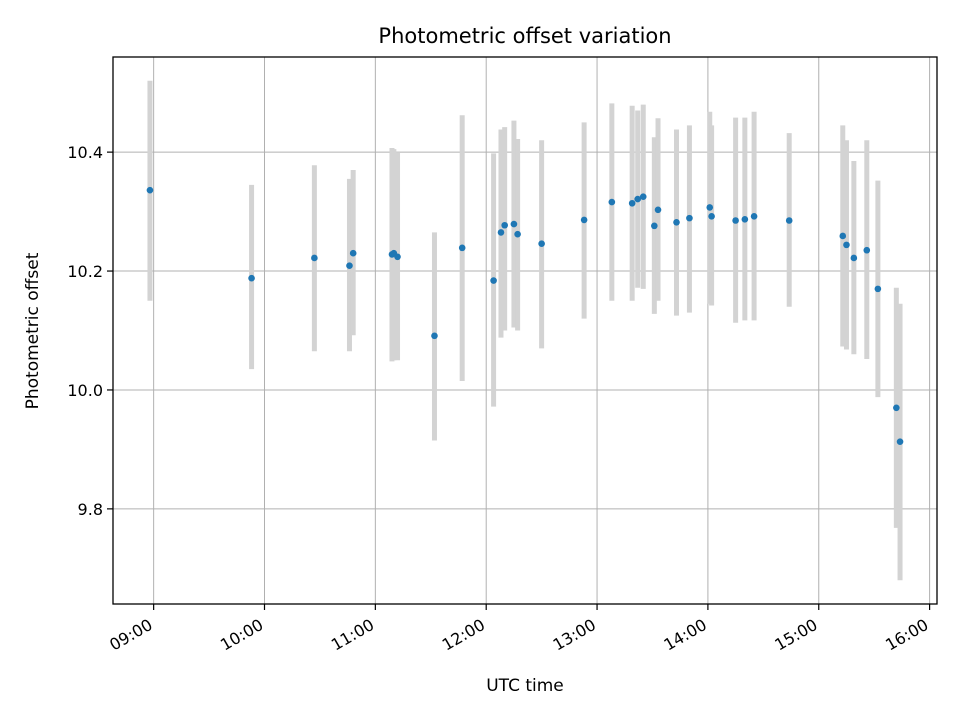  What do you see at coordinates (525, 686) in the screenshot?
I see `x-axis-label: UTC time` at bounding box center [525, 686].